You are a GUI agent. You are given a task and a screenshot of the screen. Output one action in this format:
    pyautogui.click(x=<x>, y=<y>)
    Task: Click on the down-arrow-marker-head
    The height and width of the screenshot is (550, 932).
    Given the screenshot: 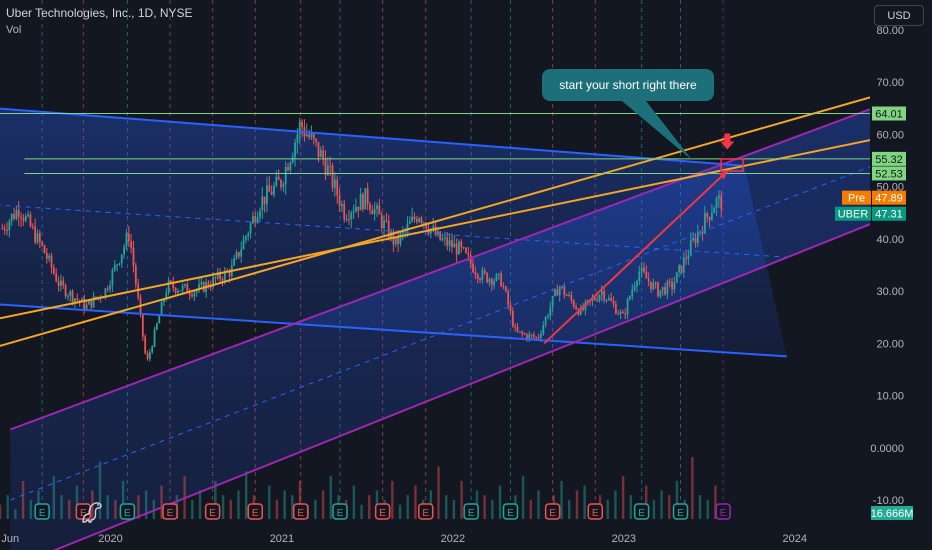 What is the action you would take?
    pyautogui.click(x=727, y=145)
    